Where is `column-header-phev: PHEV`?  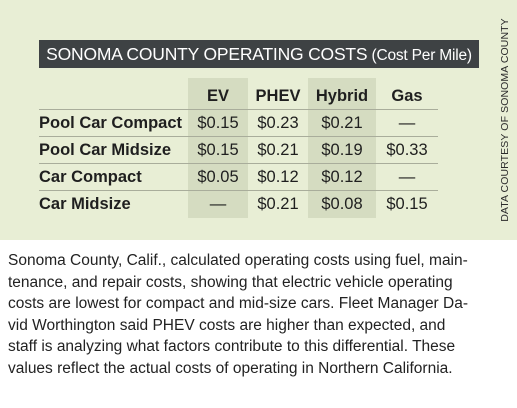 column-header-phev: PHEV is located at coordinates (278, 94).